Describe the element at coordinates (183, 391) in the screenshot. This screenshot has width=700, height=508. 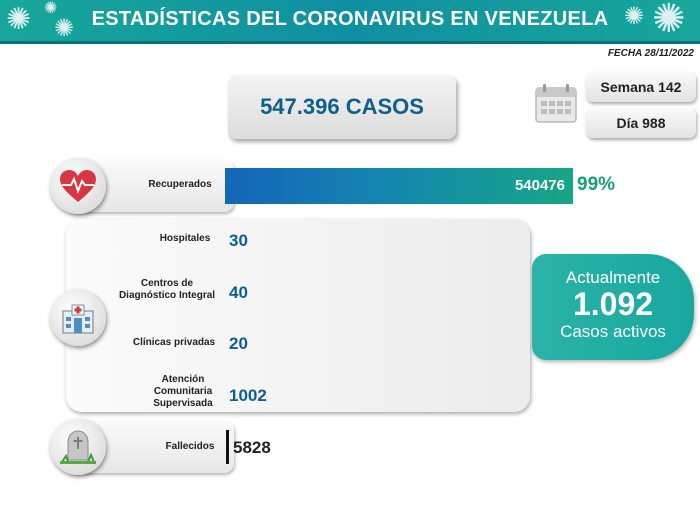
I see `acs-label: Atención Comunitaria Supervisada` at that location.